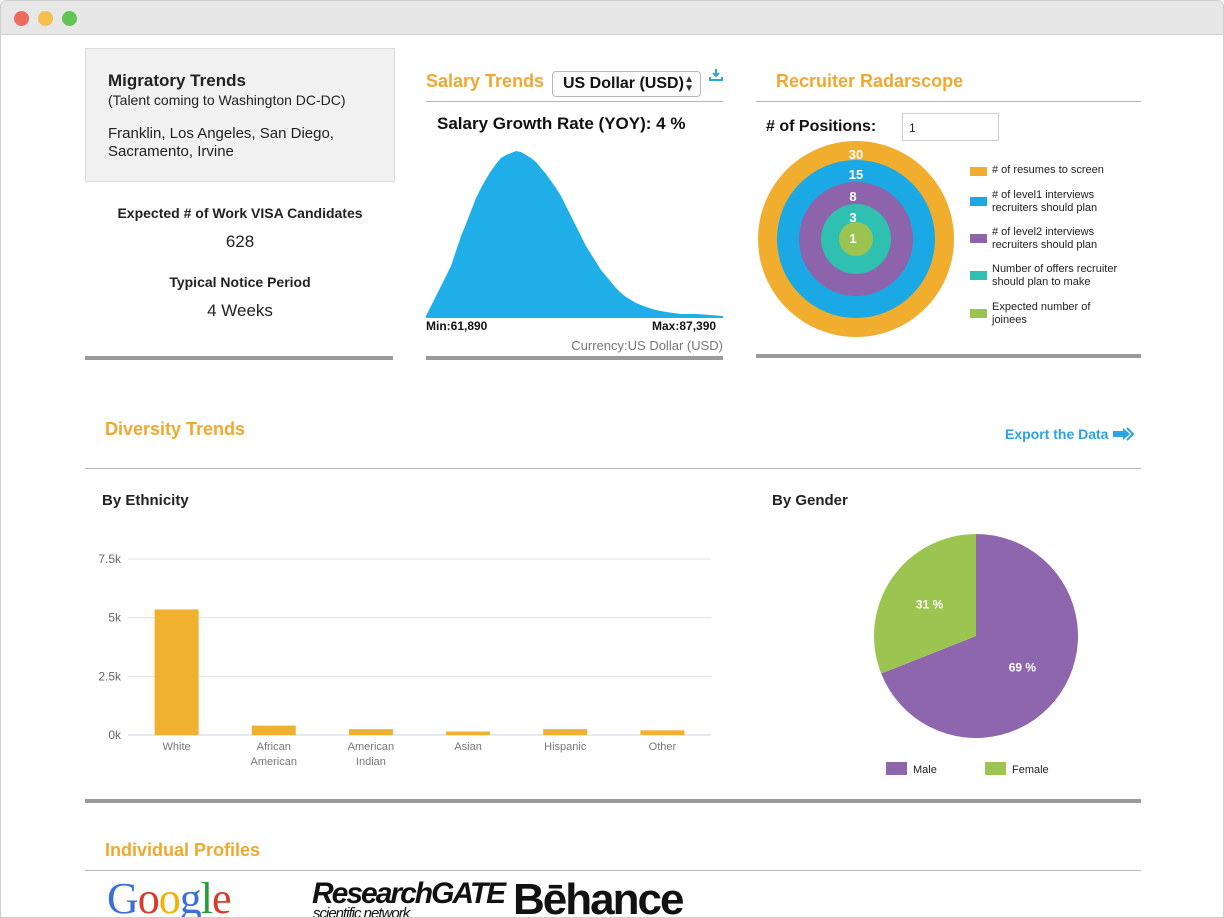 Image resolution: width=1224 pixels, height=918 pixels. Describe the element at coordinates (227, 100) in the screenshot. I see `migratory-subtitle: (Talent coming to Washington DC-DC)` at that location.